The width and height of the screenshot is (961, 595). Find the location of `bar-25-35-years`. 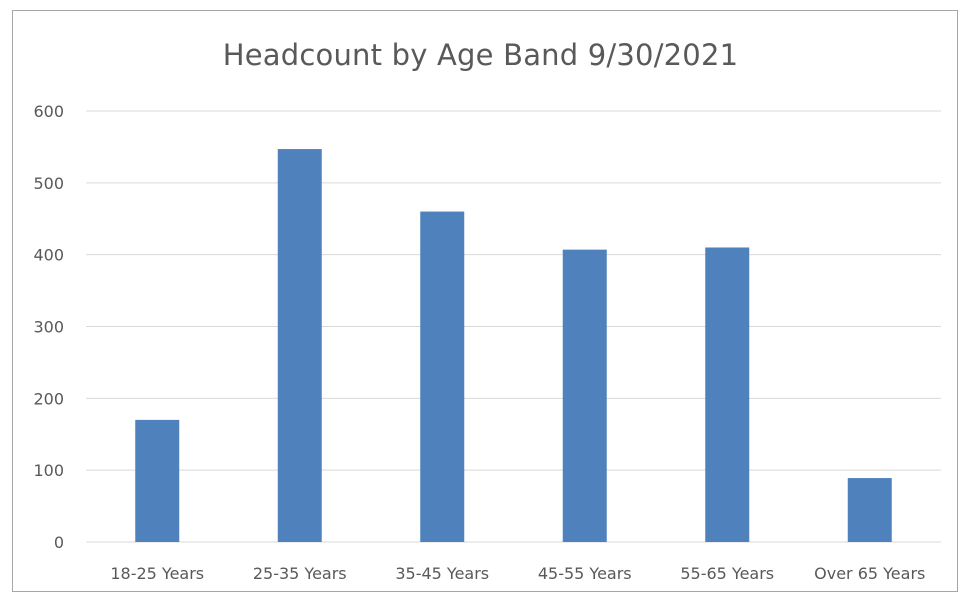

bar-25-35-years is located at coordinates (299, 346).